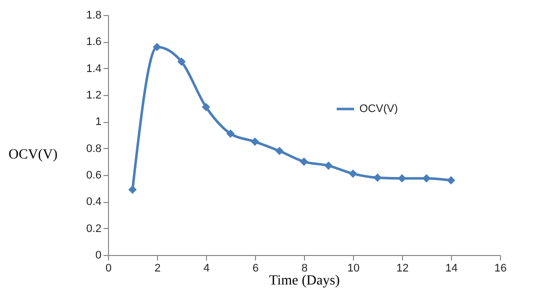  What do you see at coordinates (94, 176) in the screenshot?
I see `y-tick-label: 0.6` at bounding box center [94, 176].